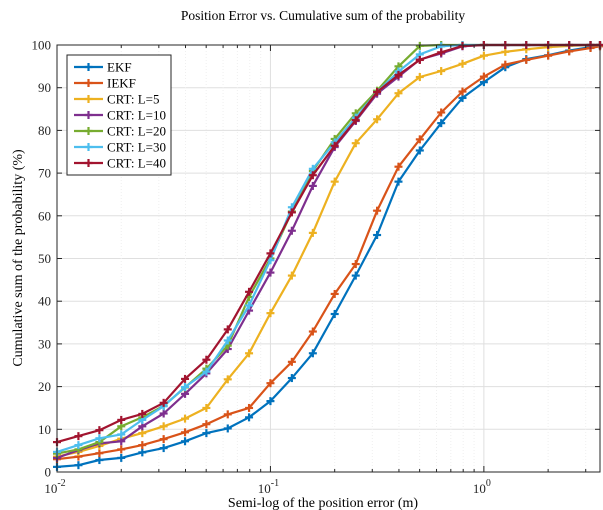 This screenshot has width=603, height=510. Describe the element at coordinates (44, 429) in the screenshot. I see `y-tick-label: 10` at that location.